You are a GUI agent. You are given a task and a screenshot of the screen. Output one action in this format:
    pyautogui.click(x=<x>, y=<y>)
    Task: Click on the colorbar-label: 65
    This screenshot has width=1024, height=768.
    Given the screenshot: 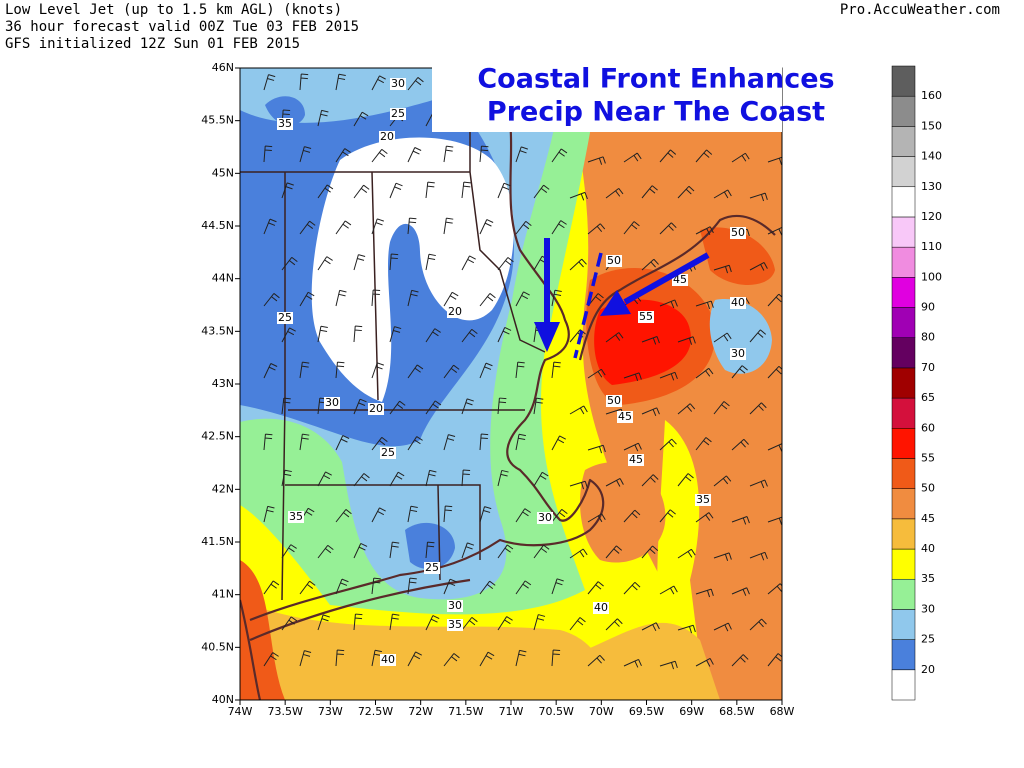 What is the action you would take?
    pyautogui.click(x=928, y=397)
    